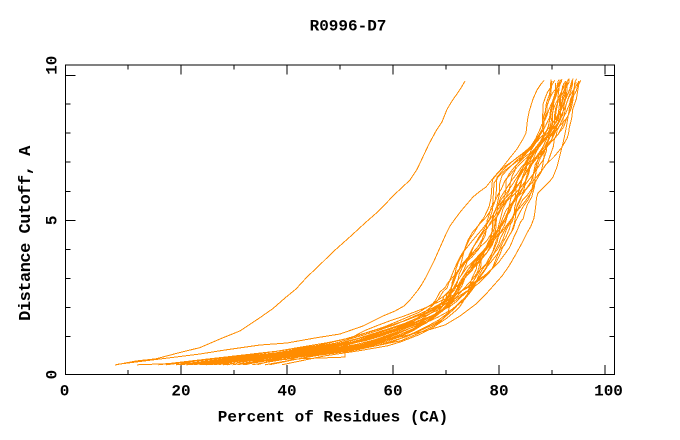  Describe the element at coordinates (348, 27) in the screenshot. I see `svg-text: R0996-D7` at that location.